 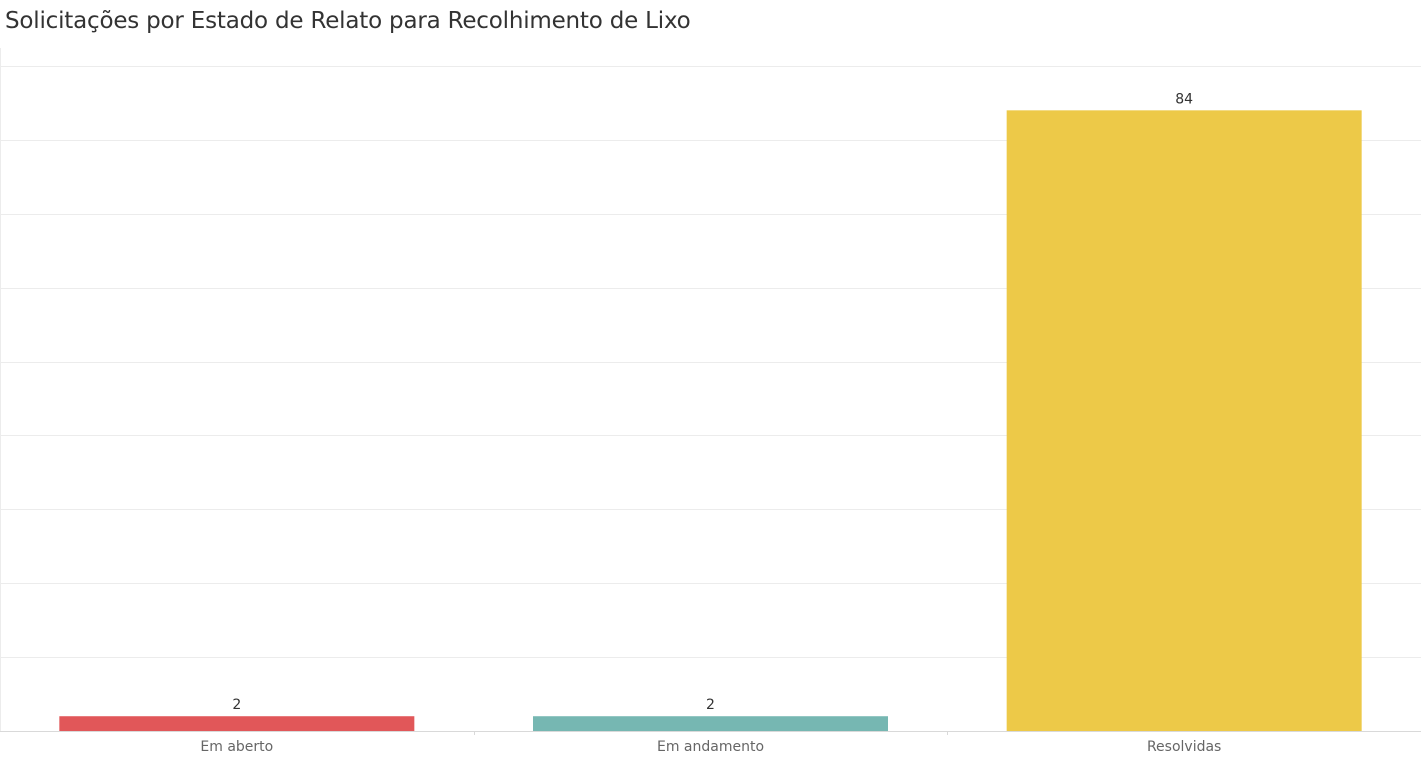 What do you see at coordinates (1184, 747) in the screenshot?
I see `x-tick-label: Resolvidas` at bounding box center [1184, 747].